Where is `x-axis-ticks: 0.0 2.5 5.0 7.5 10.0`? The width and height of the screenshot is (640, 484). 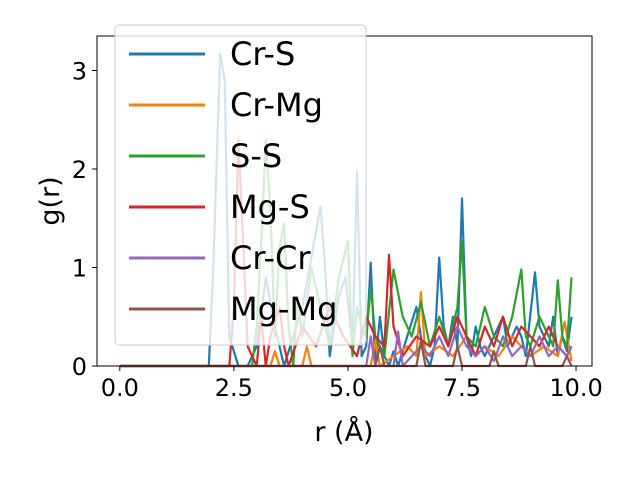
x-axis-ticks: 0.0 2.5 5.0 7.5 10.0 is located at coordinates (352, 384).